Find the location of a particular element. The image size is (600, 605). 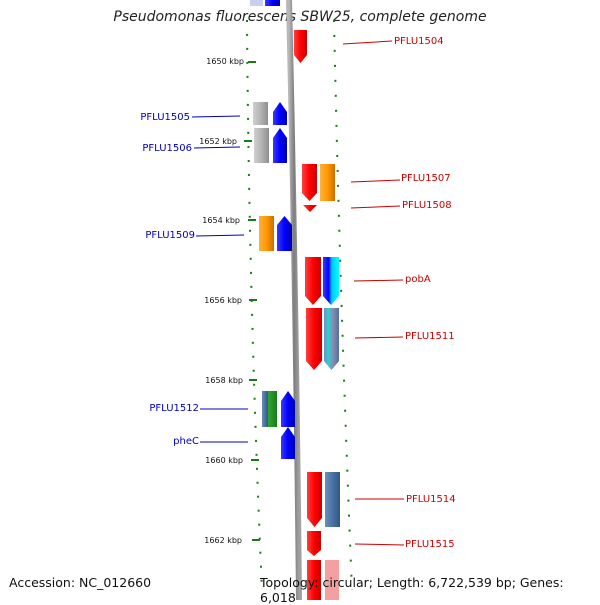

gene-phec is located at coordinates (288, 443).